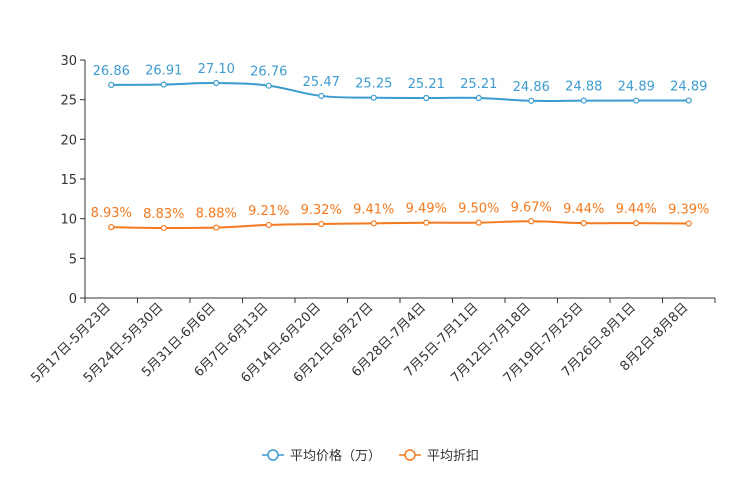  What do you see at coordinates (73, 259) in the screenshot?
I see `y-tick-label: 5` at bounding box center [73, 259].